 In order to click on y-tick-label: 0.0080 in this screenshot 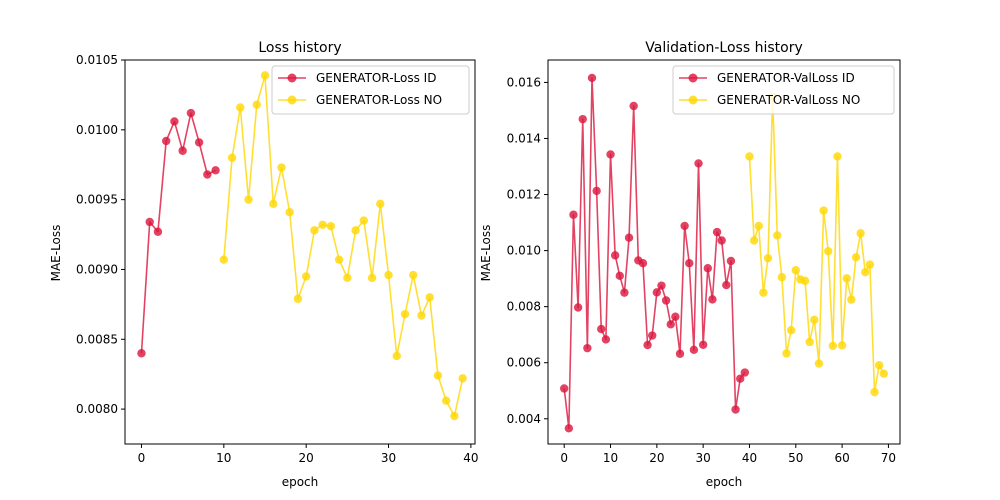, I will do `click(97, 409)`.